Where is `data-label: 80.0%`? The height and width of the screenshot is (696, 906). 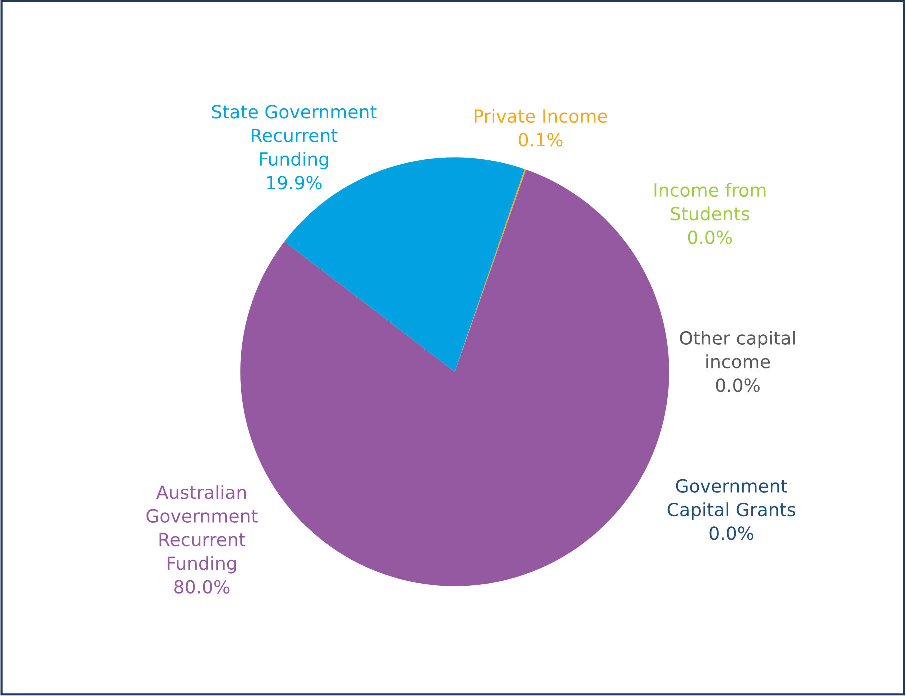
data-label: 80.0% is located at coordinates (202, 587).